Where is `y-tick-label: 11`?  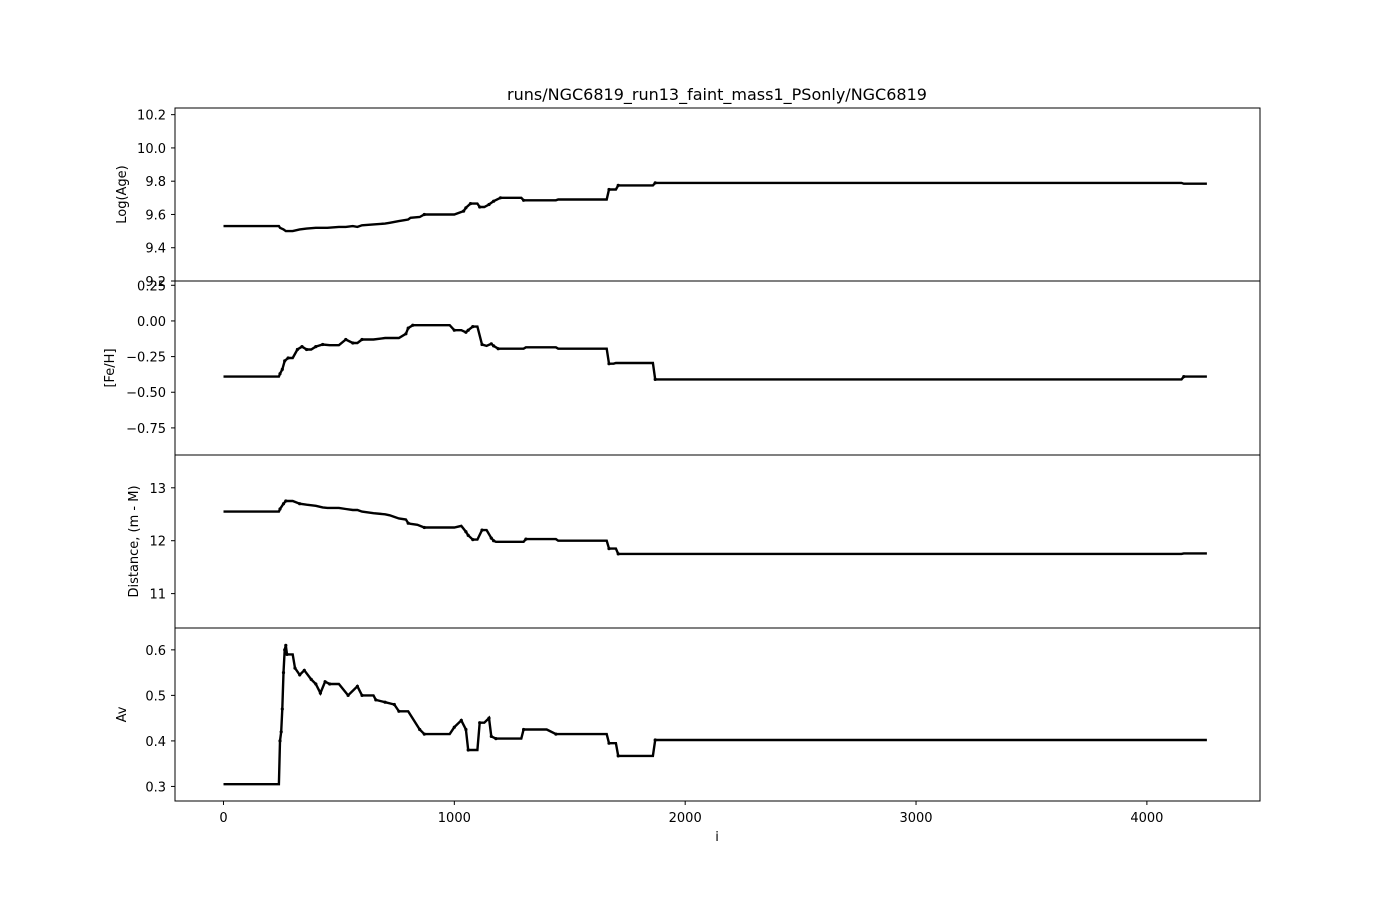 y-tick-label: 11 is located at coordinates (157, 595).